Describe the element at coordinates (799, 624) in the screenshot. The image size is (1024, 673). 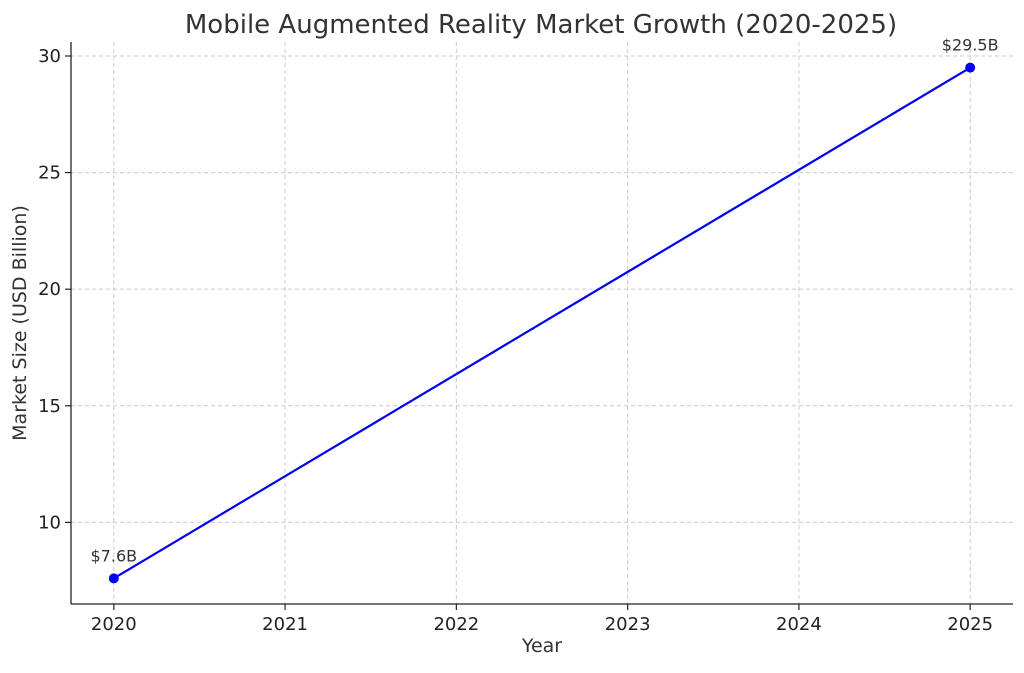
I see `x-tick-label: 2024` at that location.